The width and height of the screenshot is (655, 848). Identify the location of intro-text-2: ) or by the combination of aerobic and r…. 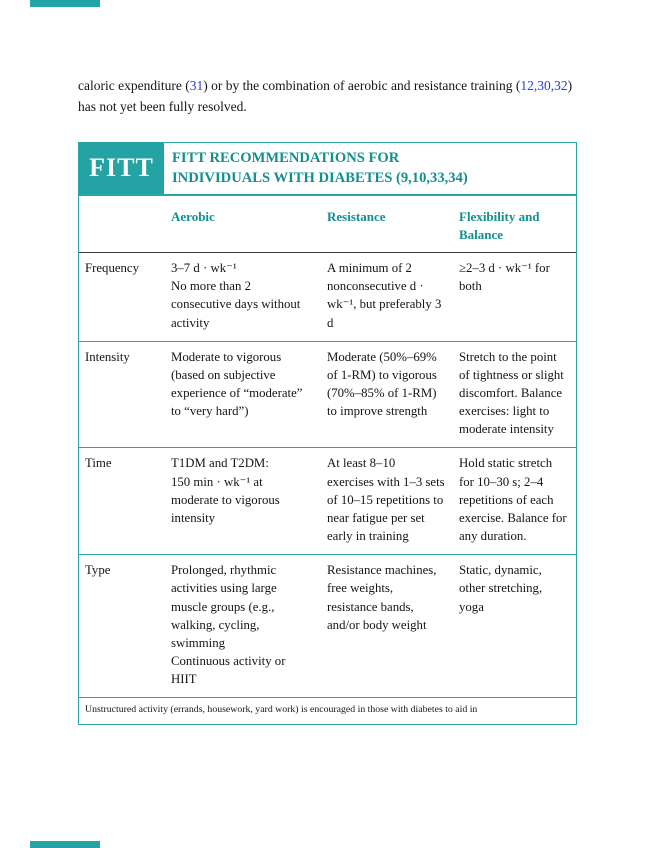
(362, 85).